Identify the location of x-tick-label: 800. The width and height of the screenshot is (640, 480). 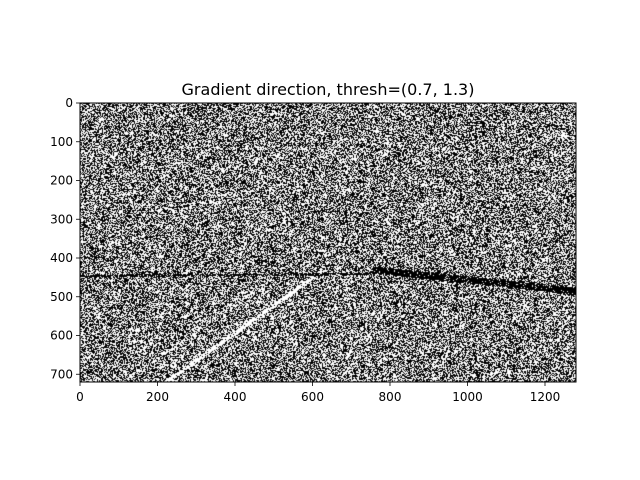
(390, 397).